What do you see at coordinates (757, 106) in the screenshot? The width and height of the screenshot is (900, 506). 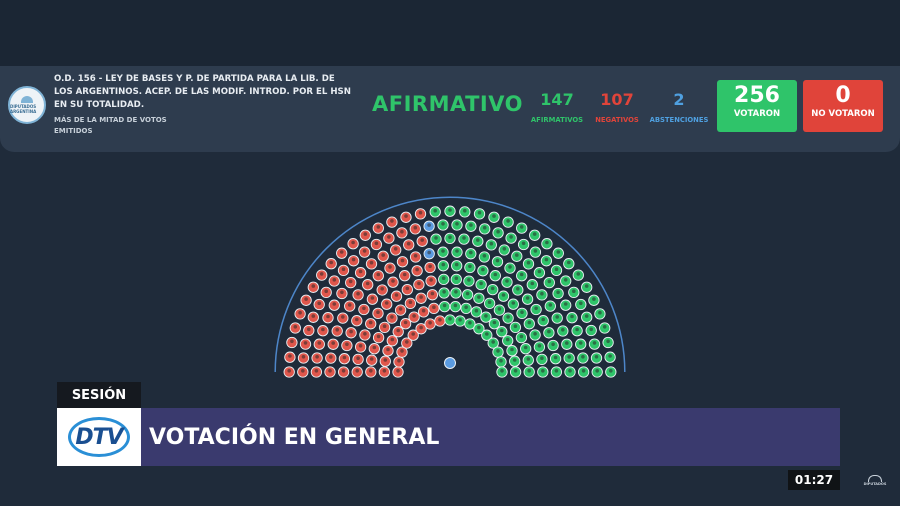 I see `votaron-box: 256 VOTARON` at bounding box center [757, 106].